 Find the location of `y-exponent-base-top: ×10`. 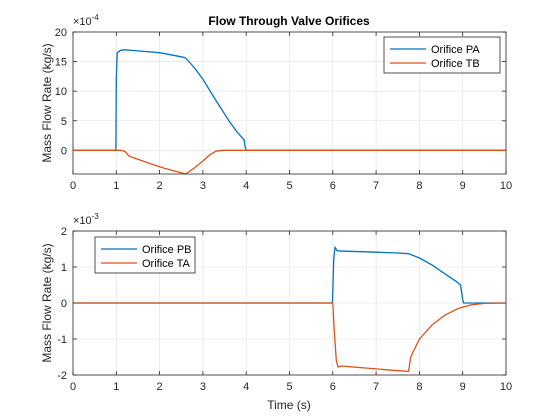

y-exponent-base-top: ×10 is located at coordinates (82, 22).